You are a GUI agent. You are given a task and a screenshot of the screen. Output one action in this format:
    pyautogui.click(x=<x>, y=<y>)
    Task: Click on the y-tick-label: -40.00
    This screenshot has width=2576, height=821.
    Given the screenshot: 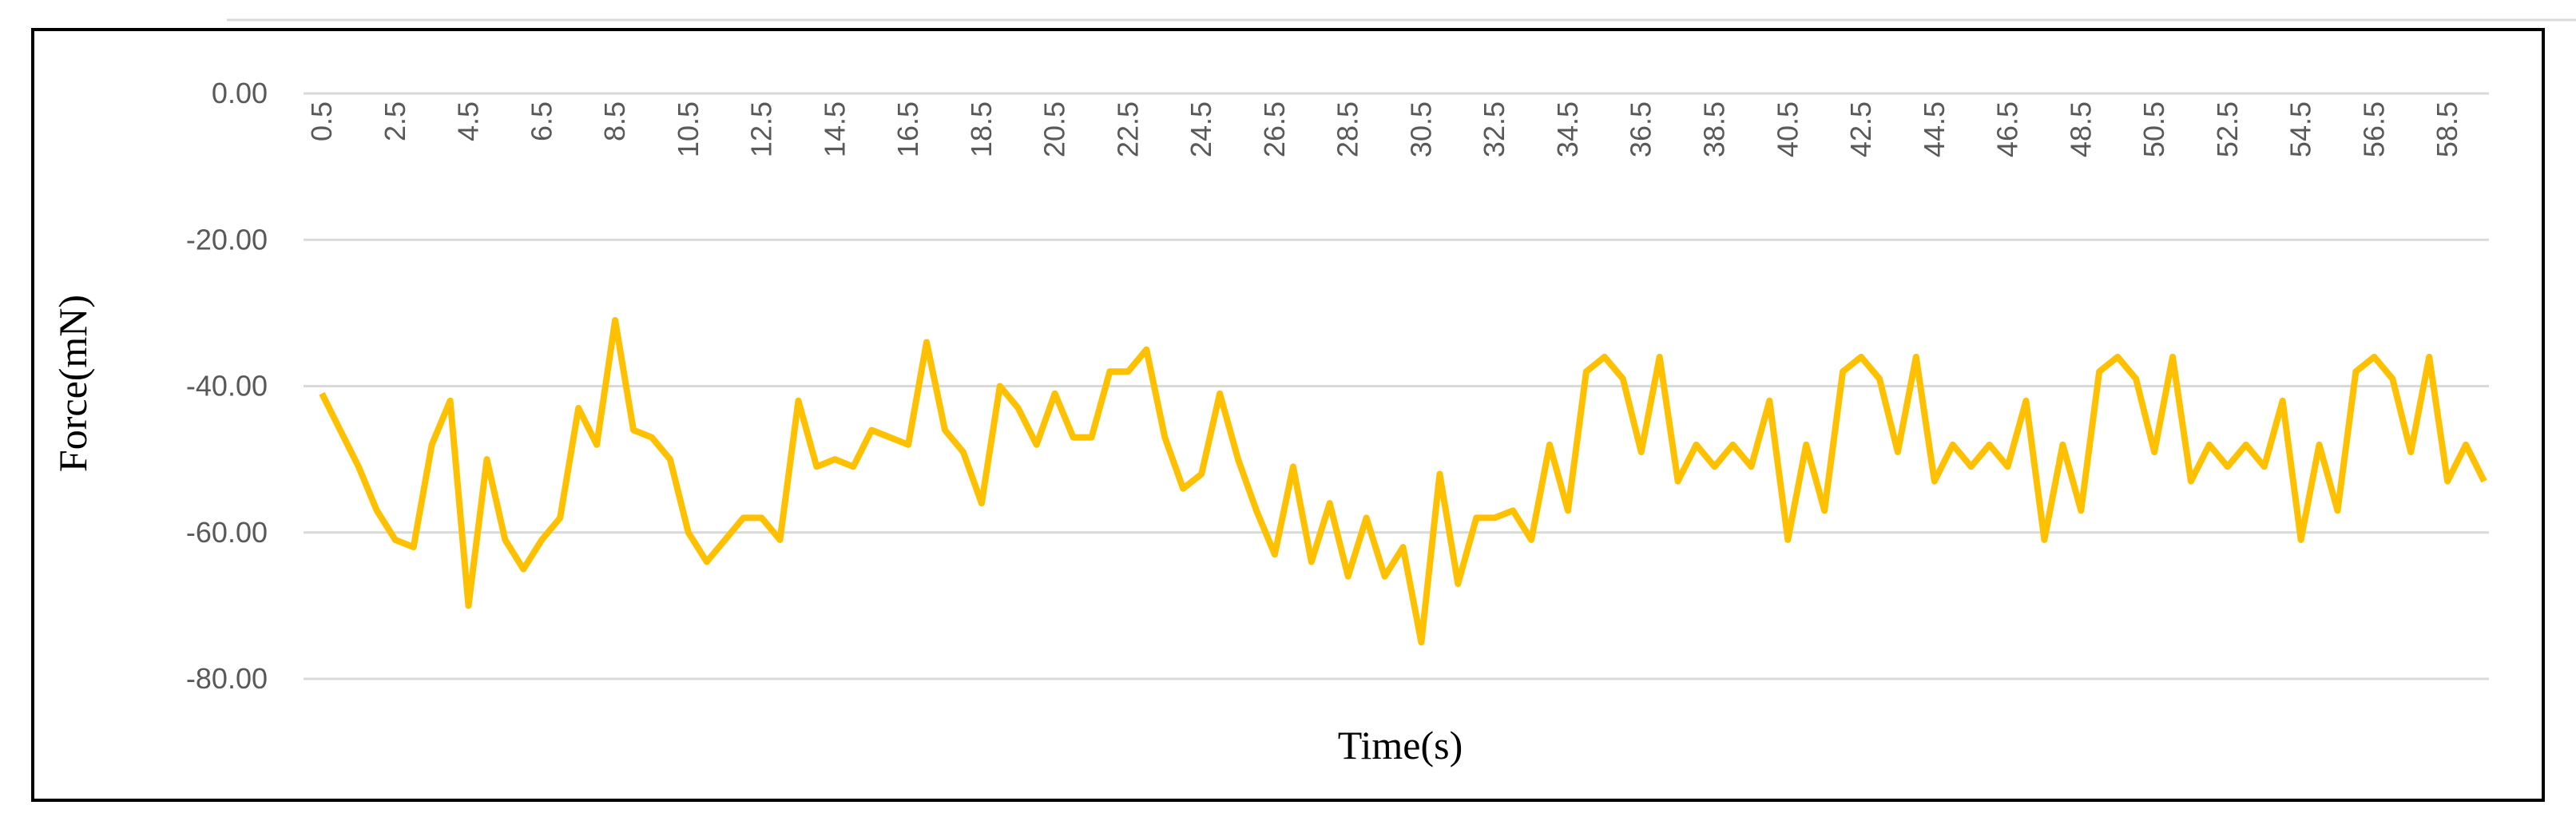 What is the action you would take?
    pyautogui.click(x=227, y=387)
    